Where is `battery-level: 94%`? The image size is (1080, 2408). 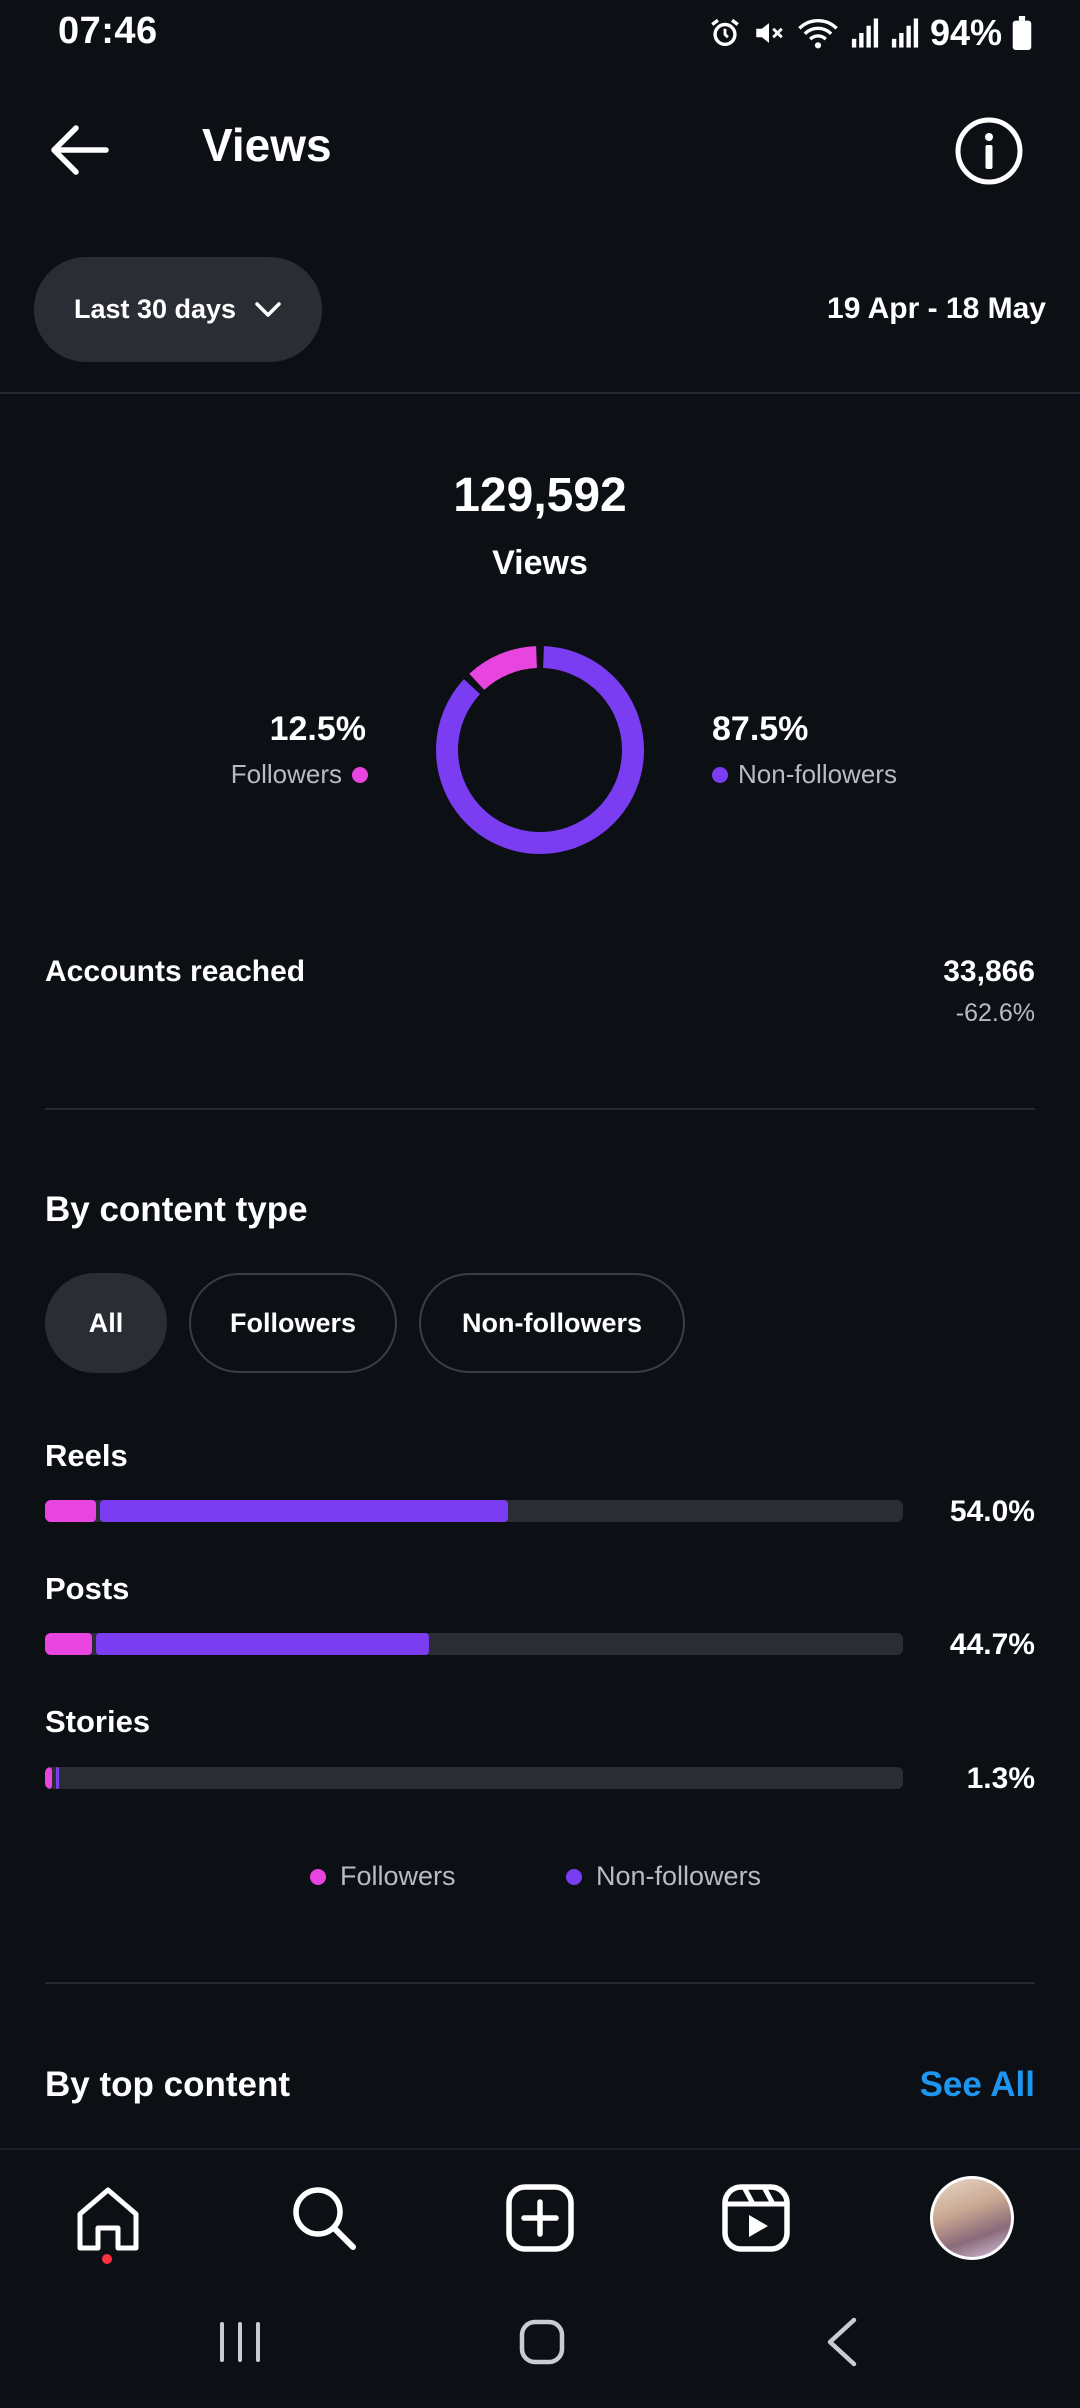 battery-level: 94% is located at coordinates (965, 32).